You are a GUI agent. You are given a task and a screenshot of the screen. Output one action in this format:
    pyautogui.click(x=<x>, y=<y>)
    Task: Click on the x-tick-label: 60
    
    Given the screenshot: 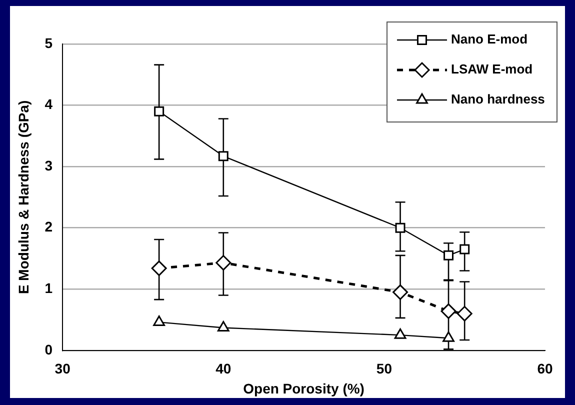 What is the action you would take?
    pyautogui.click(x=545, y=368)
    